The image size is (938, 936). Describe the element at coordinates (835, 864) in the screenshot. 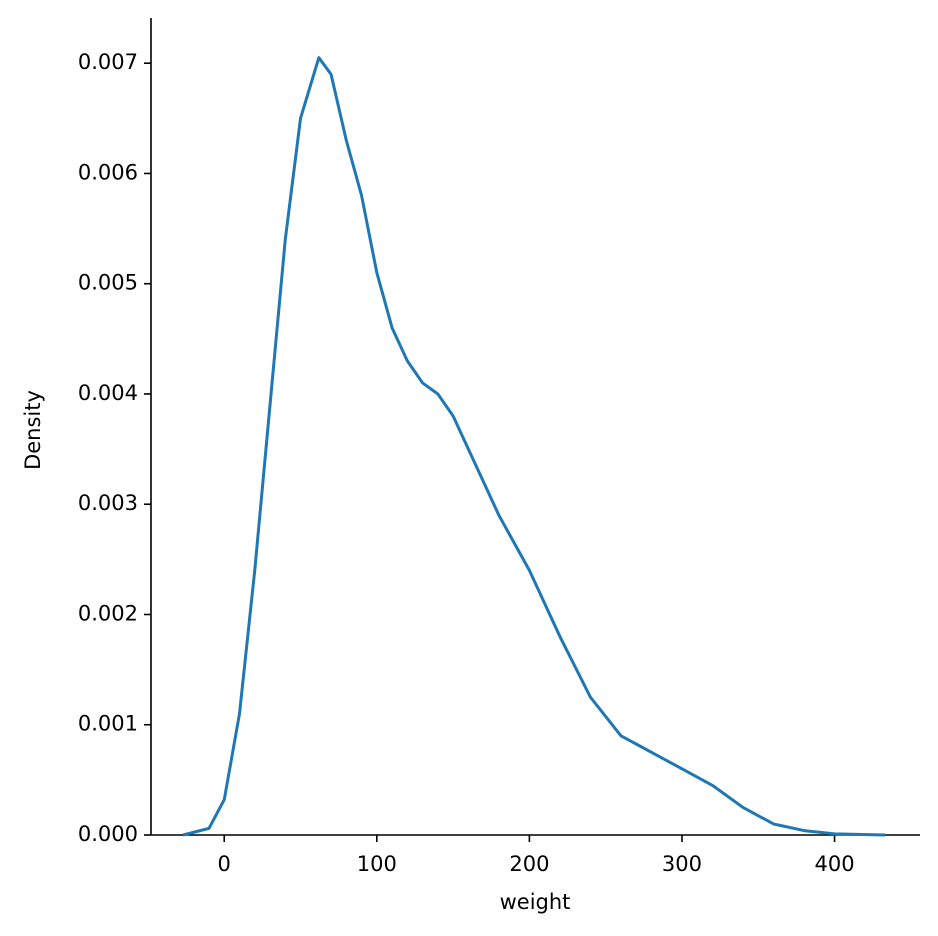

I see `x-tick-label: 400` at that location.